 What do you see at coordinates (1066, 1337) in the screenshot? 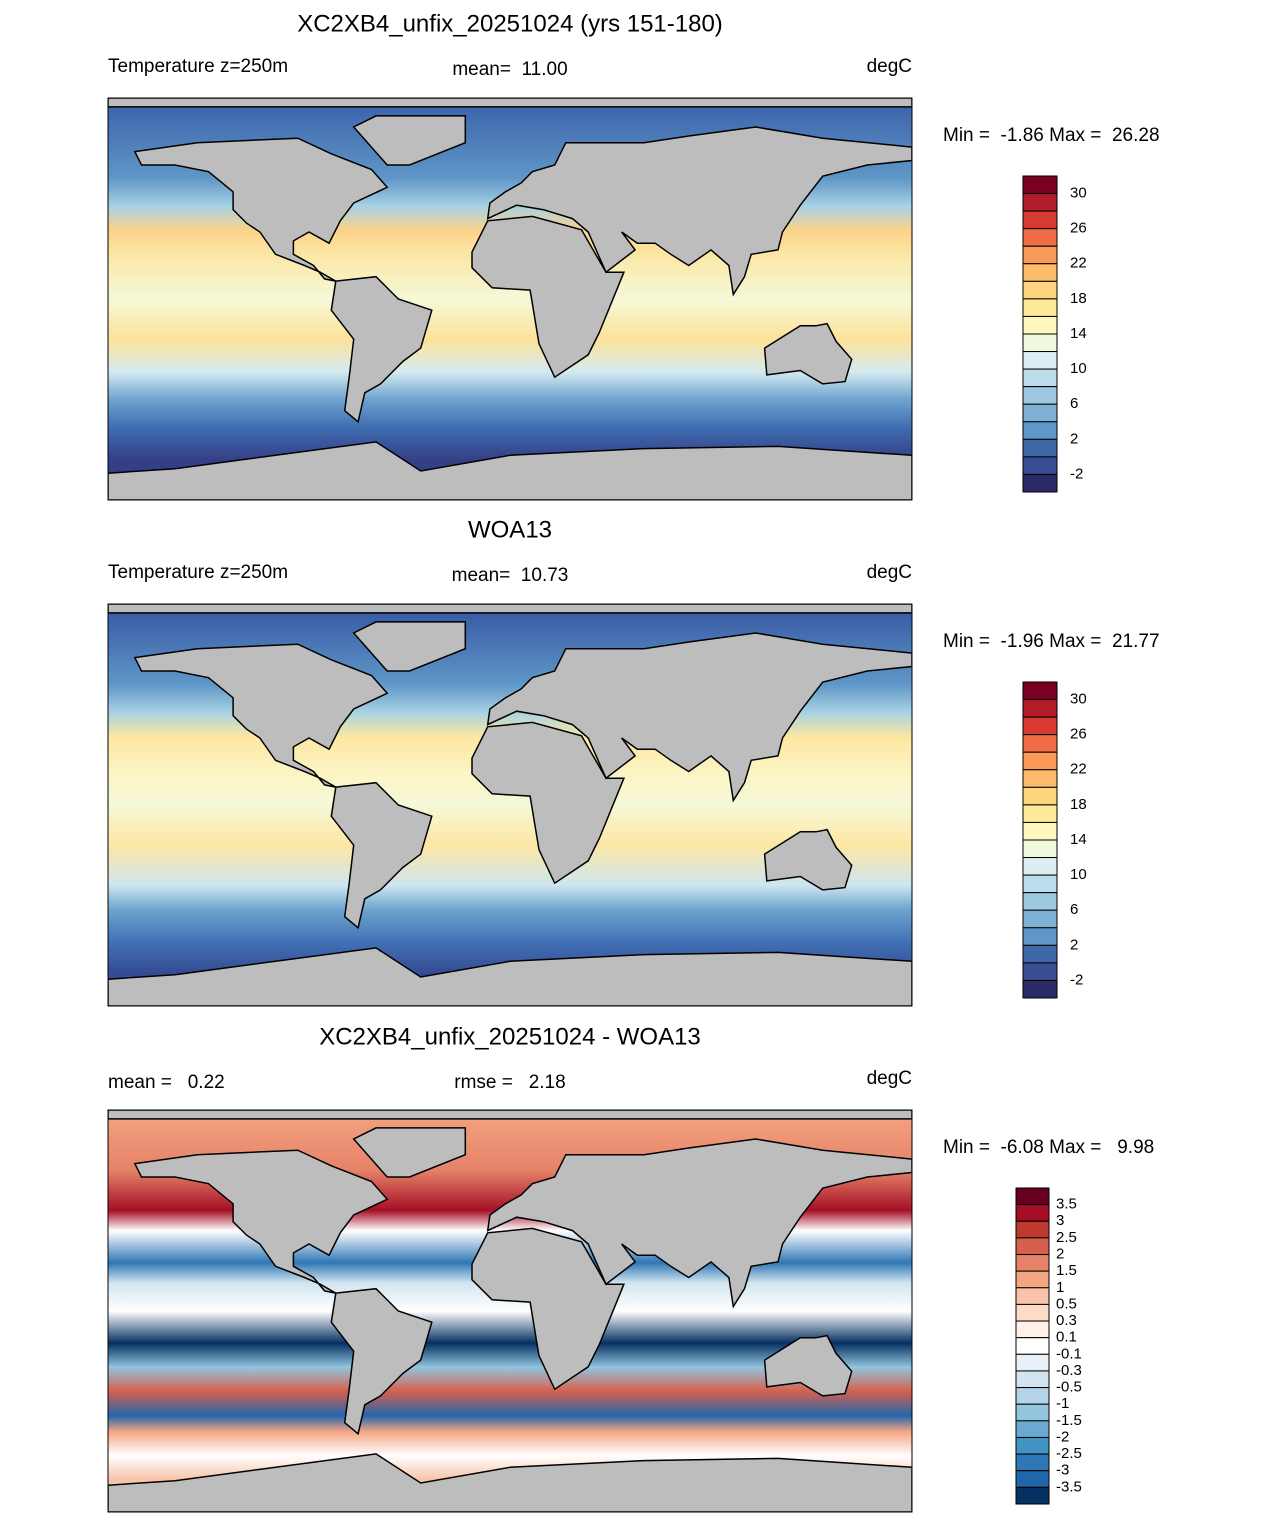
I see `colorbar-label: 0.1` at bounding box center [1066, 1337].